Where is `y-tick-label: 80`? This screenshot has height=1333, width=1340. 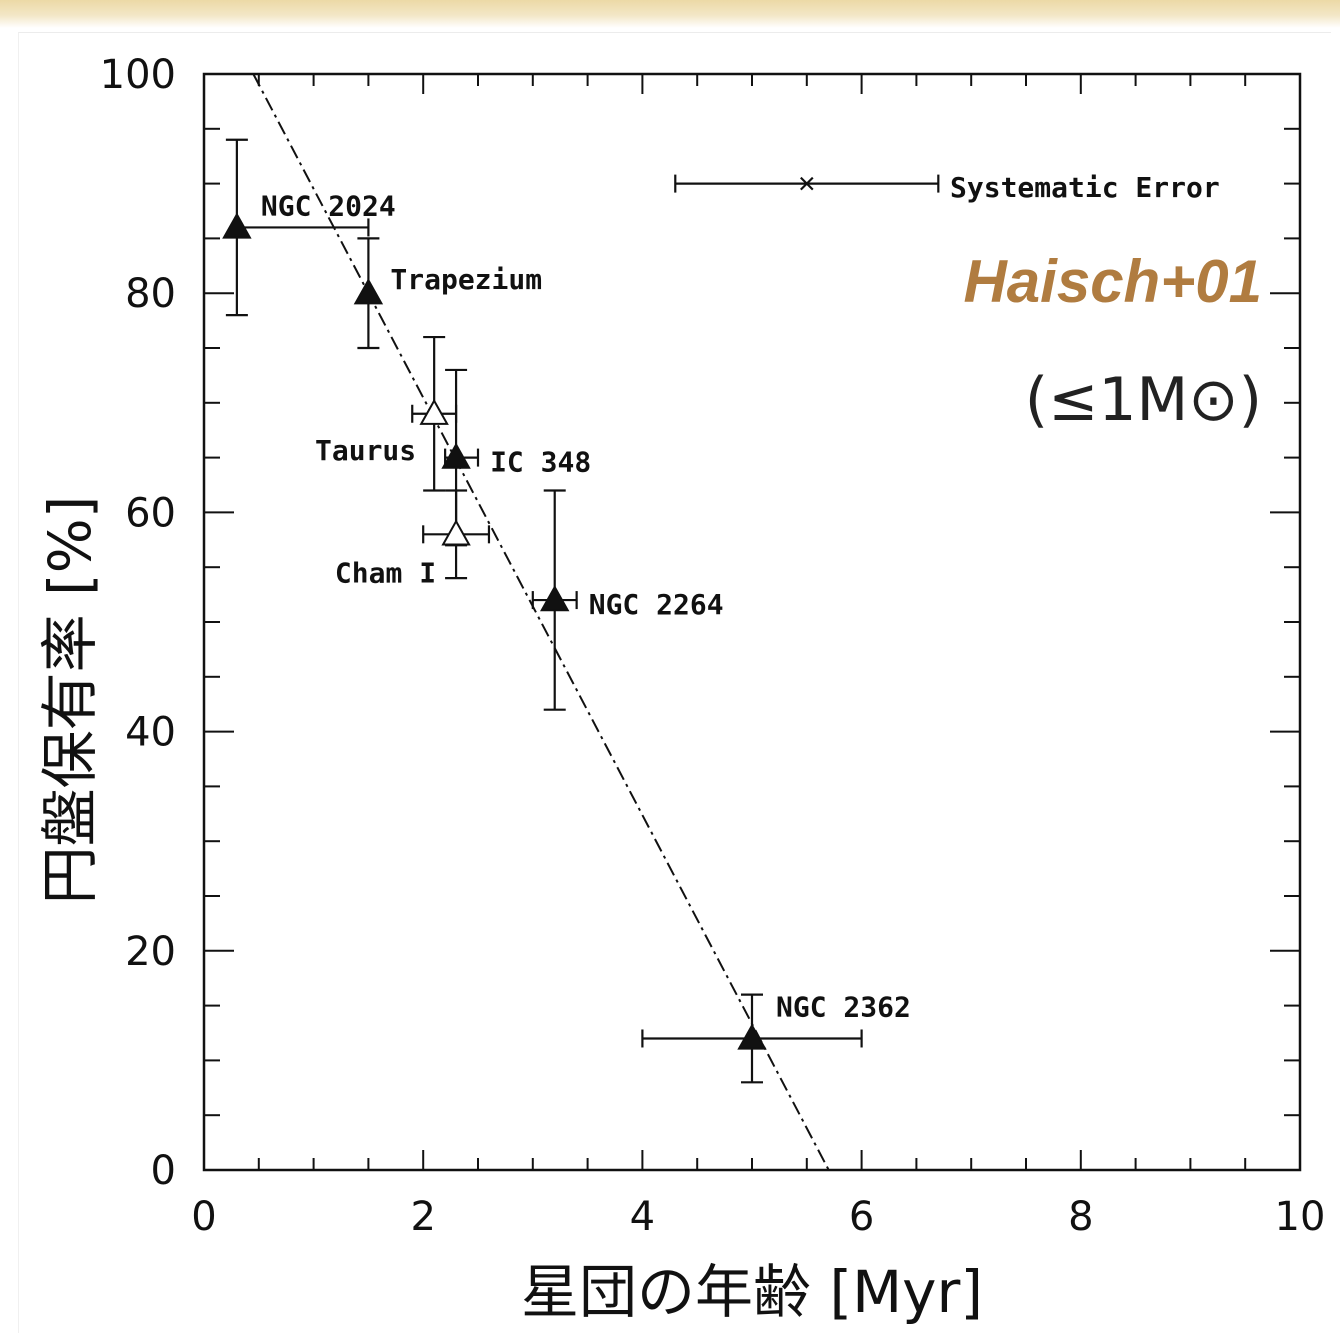
y-tick-label: 80 is located at coordinates (150, 294).